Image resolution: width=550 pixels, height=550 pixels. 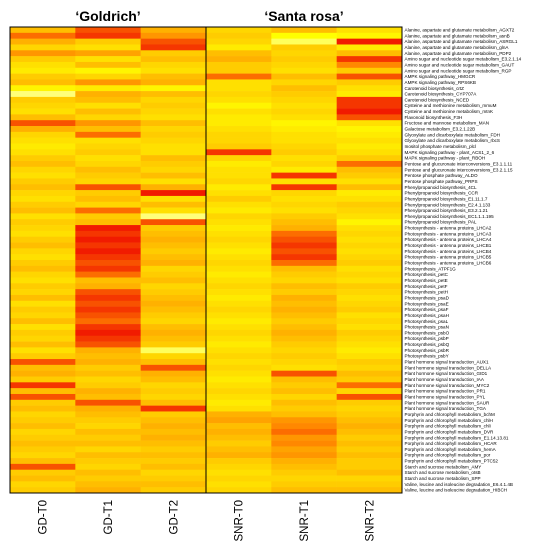 I want to click on column-label: GD-T0, so click(x=44, y=517).